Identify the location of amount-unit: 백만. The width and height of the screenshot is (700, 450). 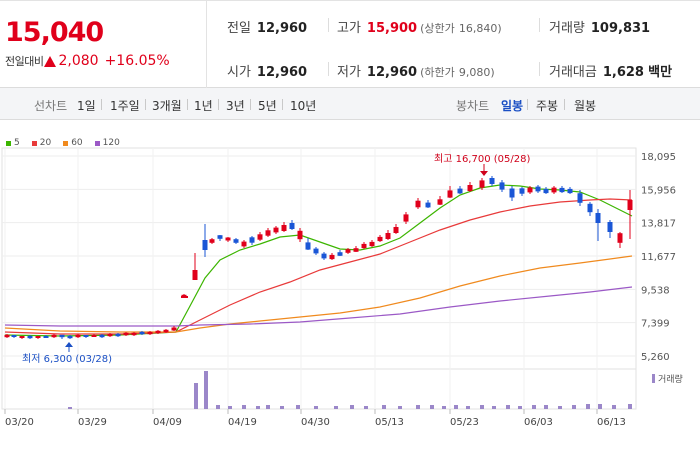
(660, 72).